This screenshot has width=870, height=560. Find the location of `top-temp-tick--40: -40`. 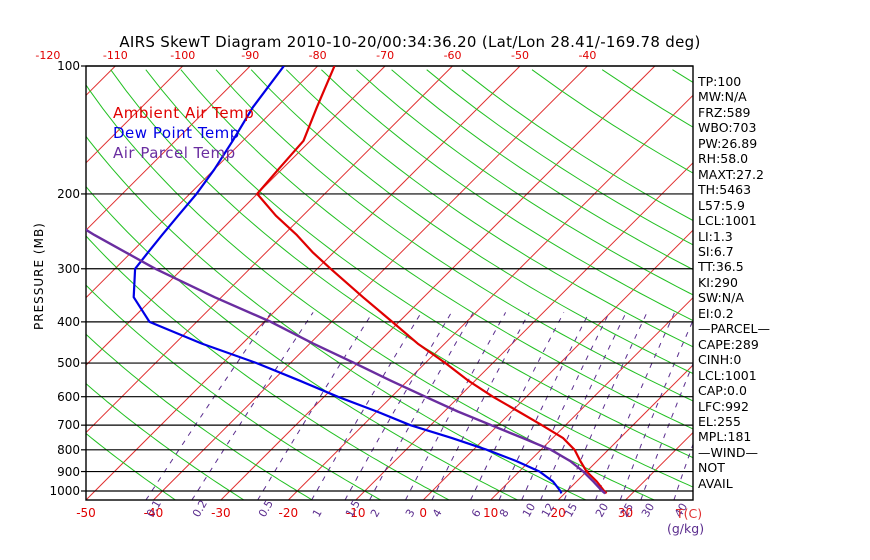

top-temp-tick--40: -40 is located at coordinates (587, 55).